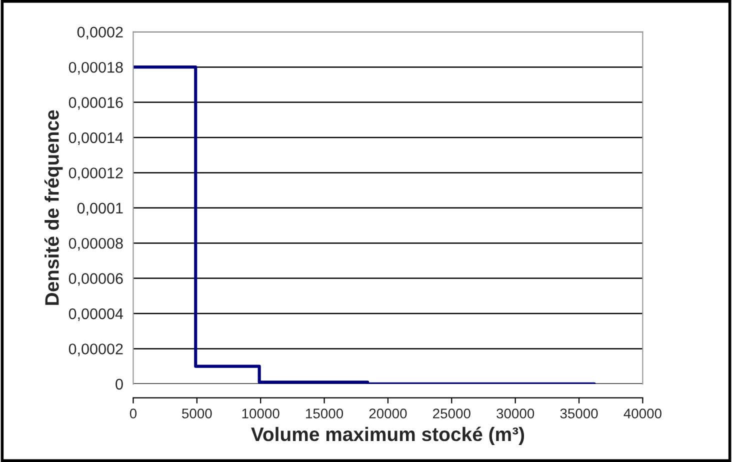 This screenshot has width=732, height=462. Describe the element at coordinates (119, 384) in the screenshot. I see `y-tick-label: 0` at that location.